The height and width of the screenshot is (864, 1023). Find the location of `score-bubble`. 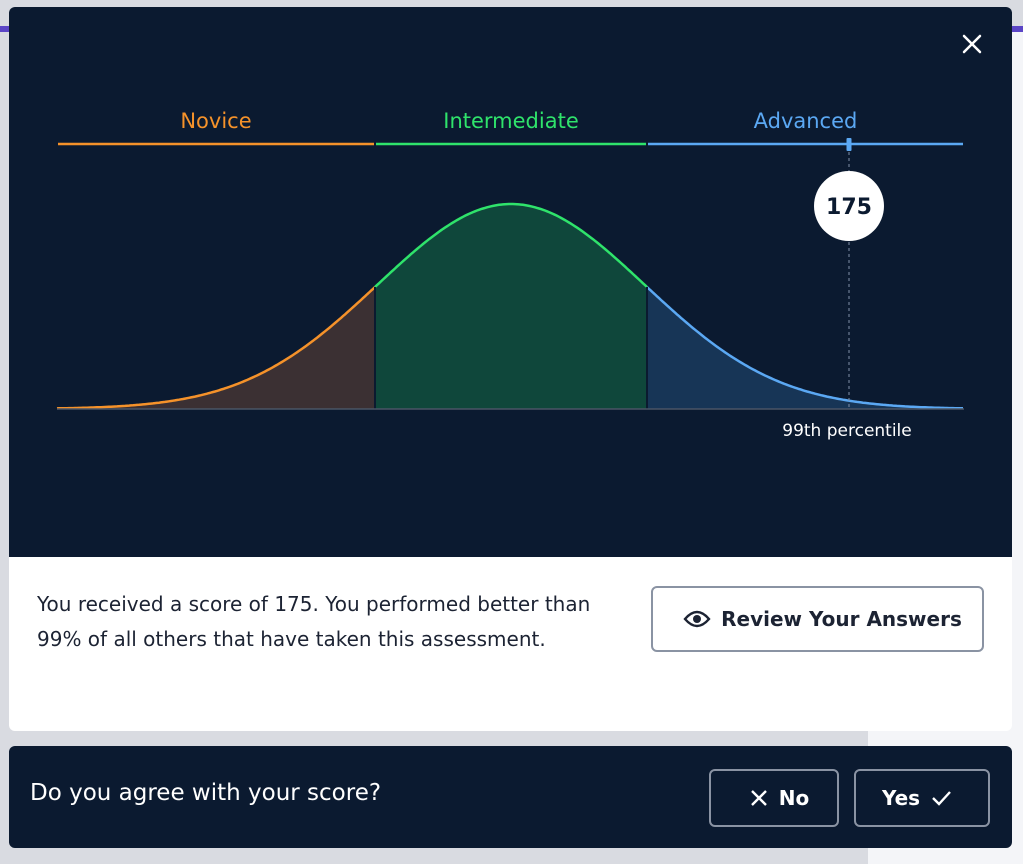

score-bubble is located at coordinates (849, 206).